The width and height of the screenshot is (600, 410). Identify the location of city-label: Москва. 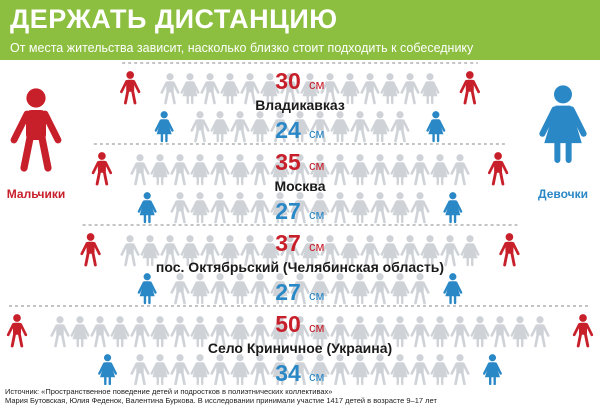
(299, 186).